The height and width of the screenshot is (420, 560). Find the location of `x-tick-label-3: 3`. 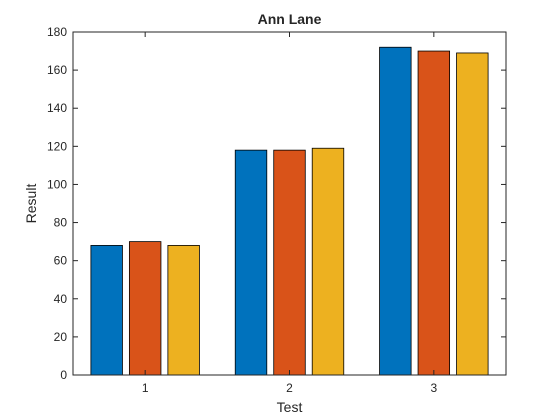

x-tick-label-3: 3 is located at coordinates (433, 388).